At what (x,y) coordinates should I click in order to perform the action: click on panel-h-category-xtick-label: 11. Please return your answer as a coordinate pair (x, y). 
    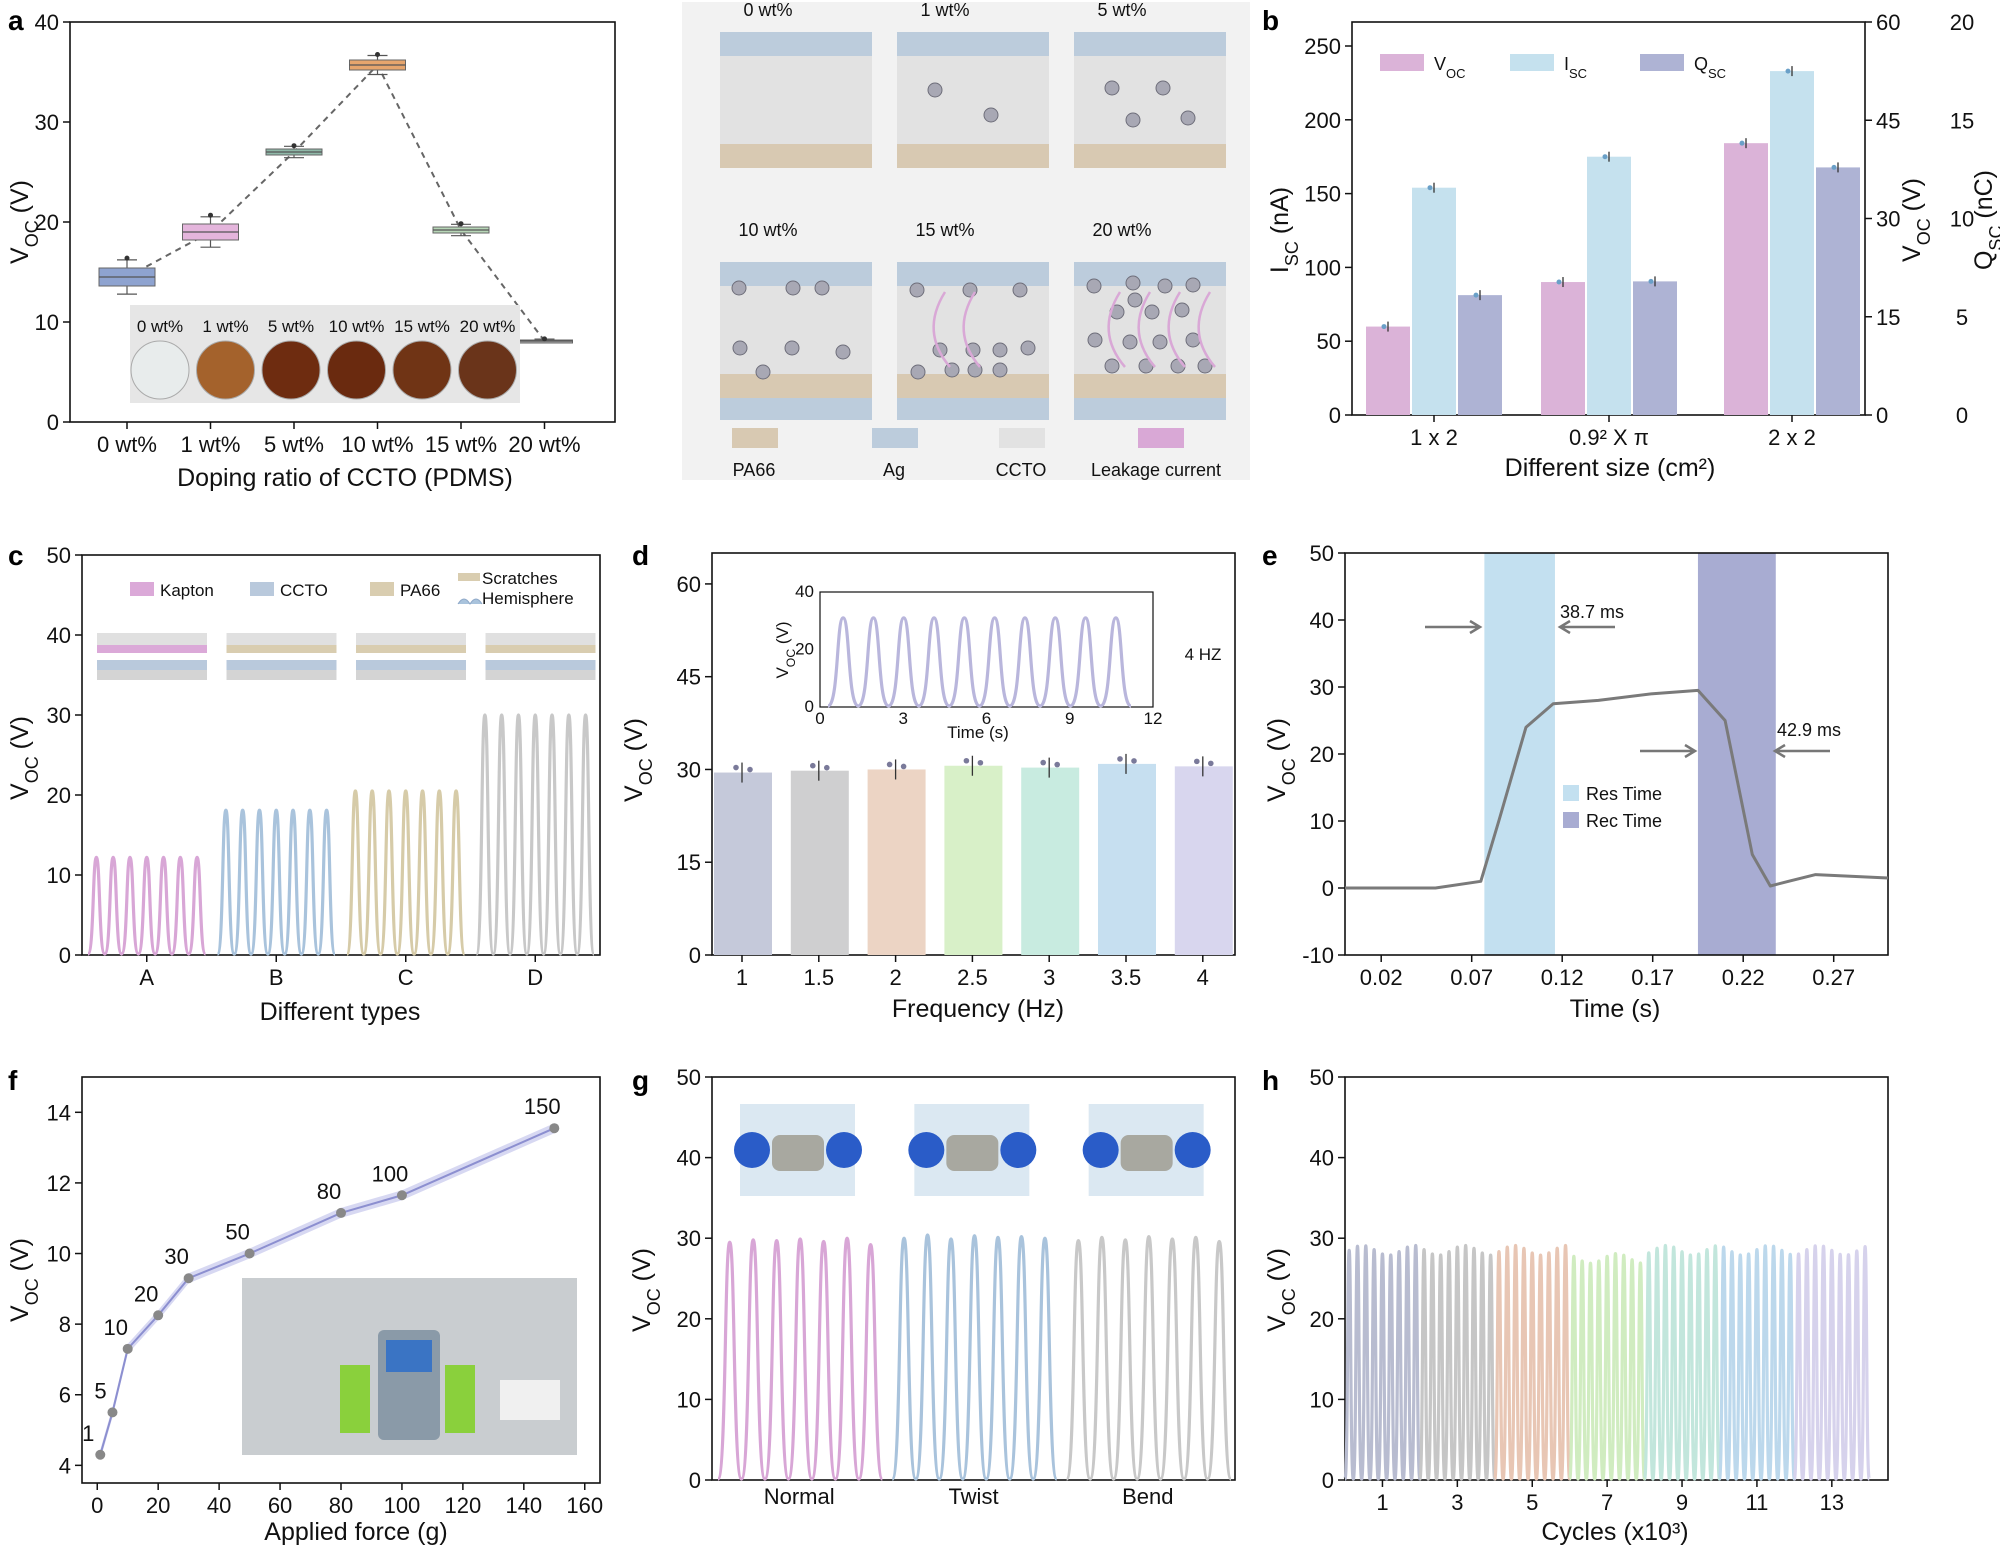
    Looking at the image, I should click on (1757, 1502).